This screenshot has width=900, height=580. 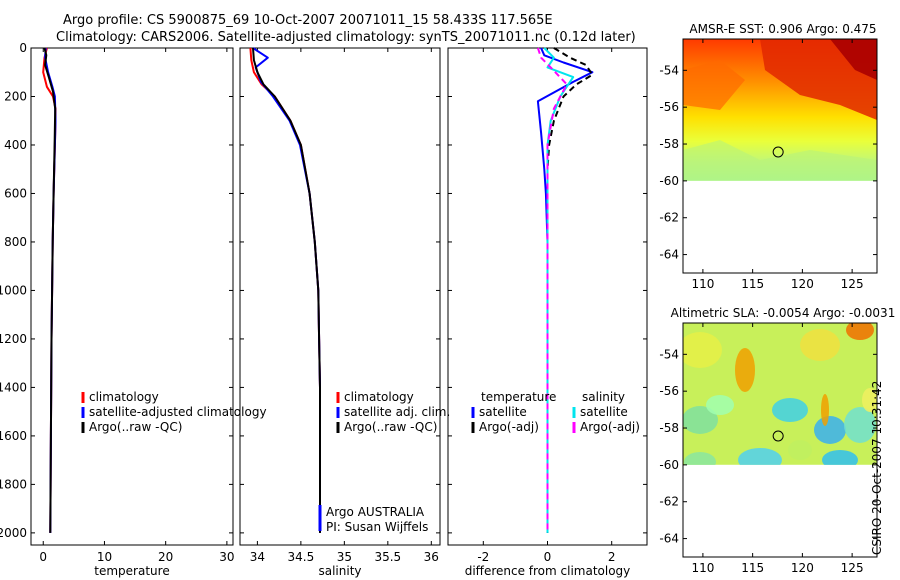 I want to click on temperature-legend-item-label: climatology, so click(x=124, y=397).